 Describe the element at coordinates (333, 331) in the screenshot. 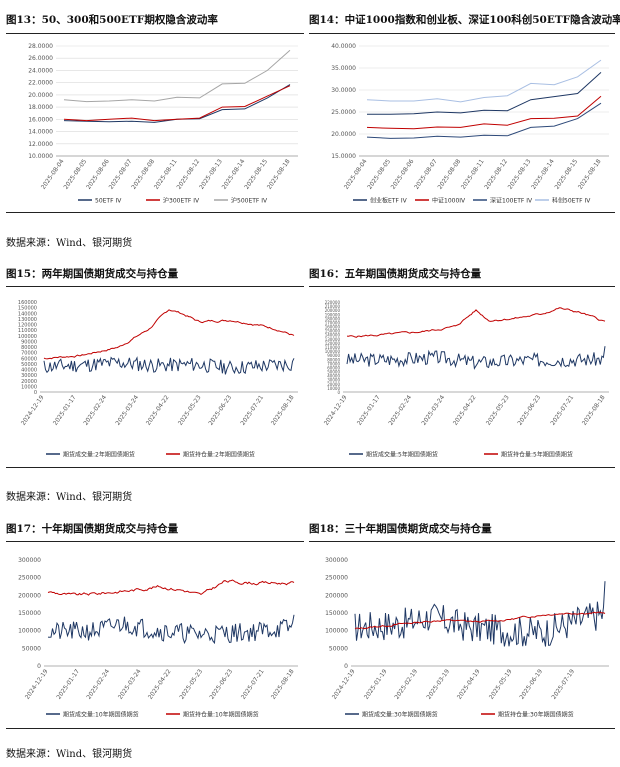

I see `fig16-ytick-label: 150000` at that location.